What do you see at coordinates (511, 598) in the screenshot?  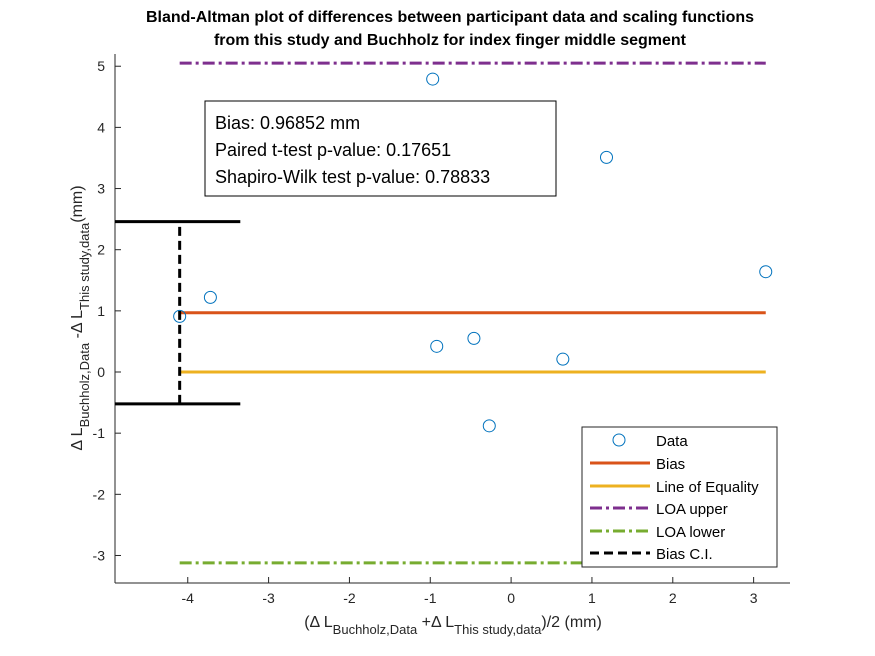 I see `x-tick-label: 0` at bounding box center [511, 598].